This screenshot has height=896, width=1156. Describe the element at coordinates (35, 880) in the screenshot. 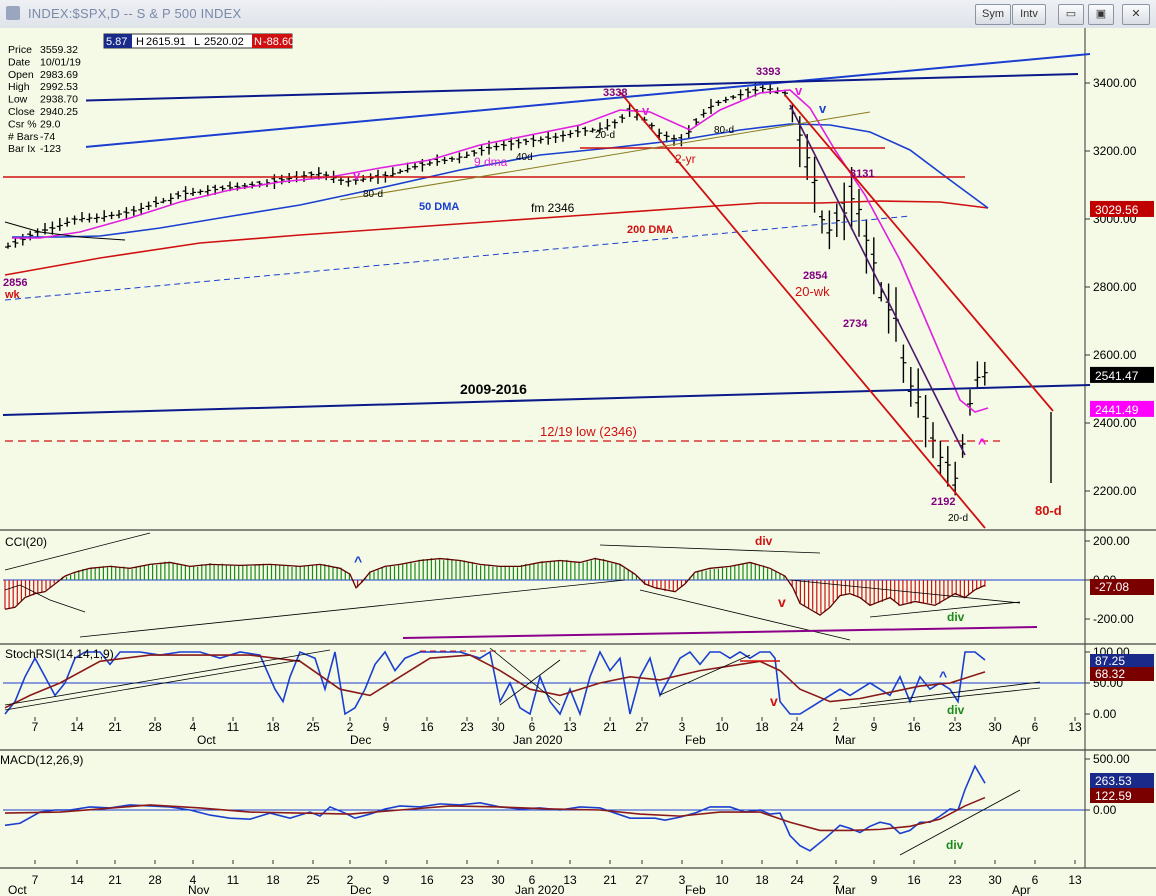

I see `time-tick-label-bottom: 7` at that location.